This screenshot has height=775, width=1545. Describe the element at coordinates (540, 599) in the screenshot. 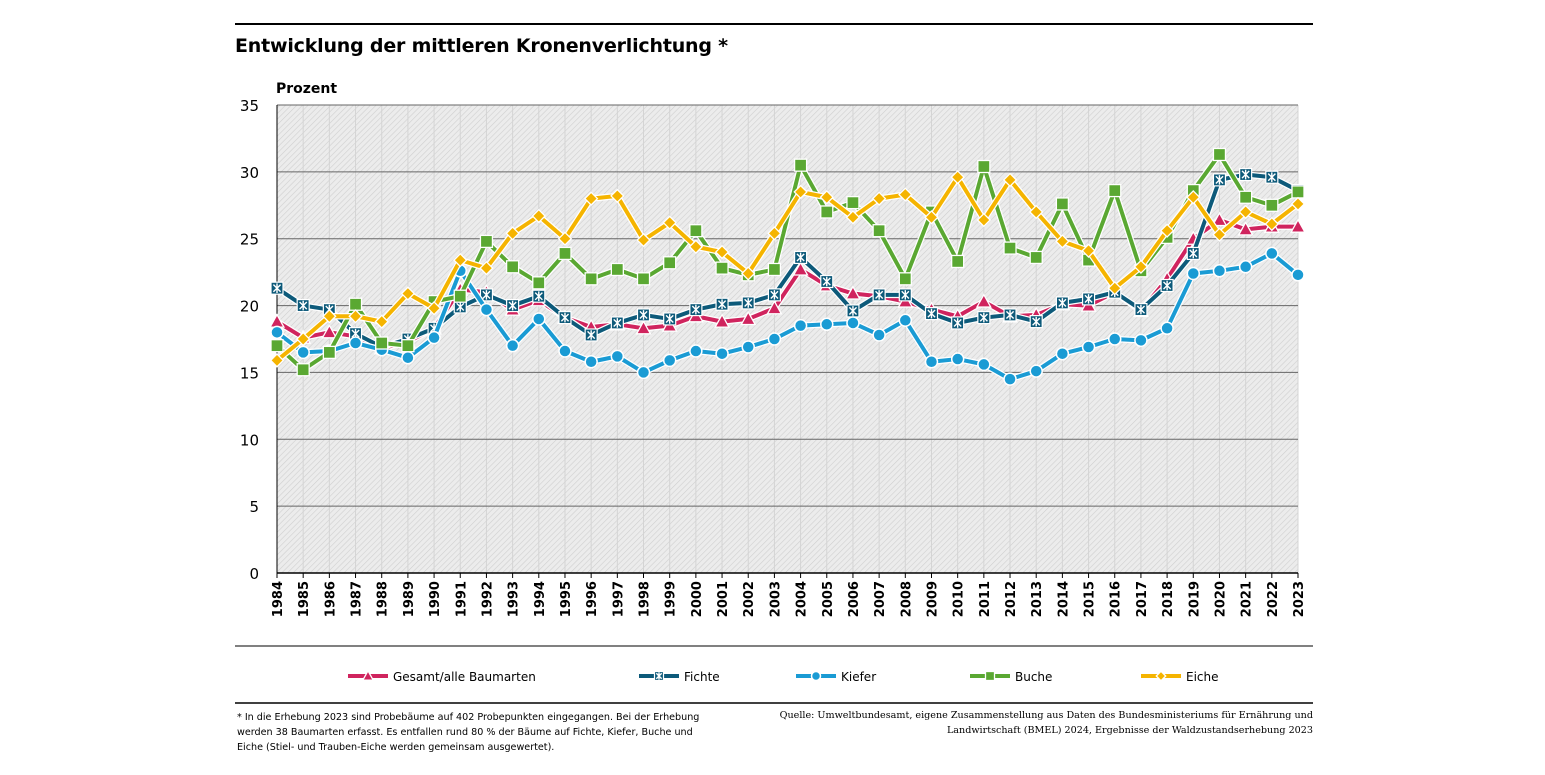

I see `x-tick-label: 1994` at that location.